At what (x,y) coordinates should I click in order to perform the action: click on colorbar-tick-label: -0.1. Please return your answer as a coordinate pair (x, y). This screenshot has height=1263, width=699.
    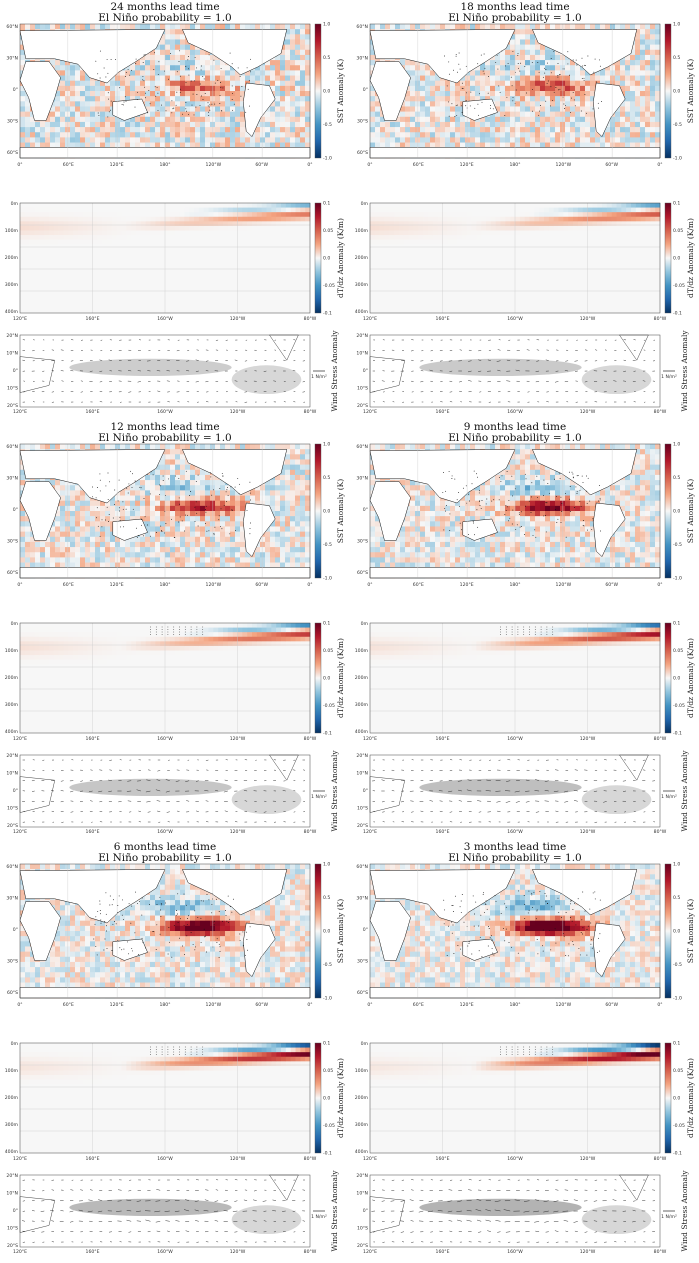
    Looking at the image, I should click on (327, 314).